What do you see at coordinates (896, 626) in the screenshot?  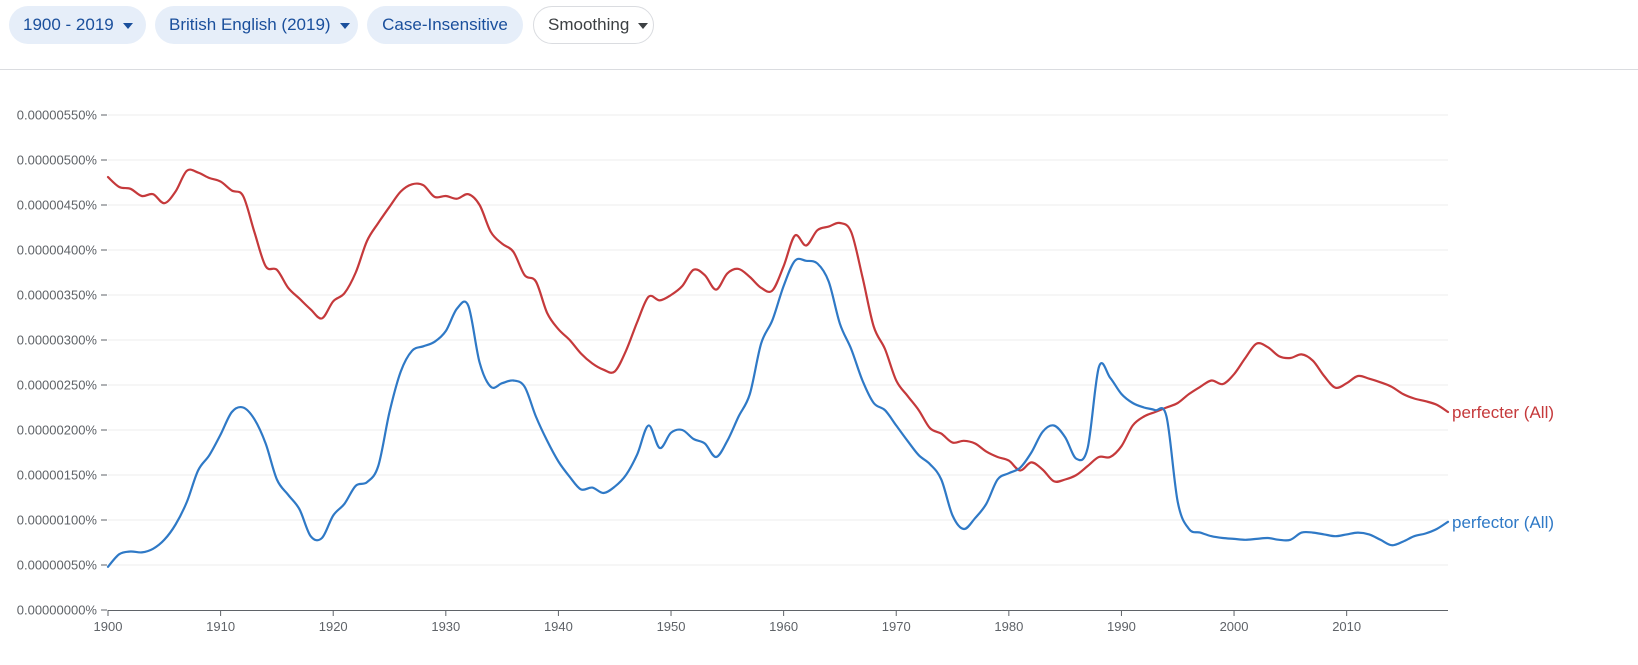 I see `x-tick-label: 1970` at bounding box center [896, 626].